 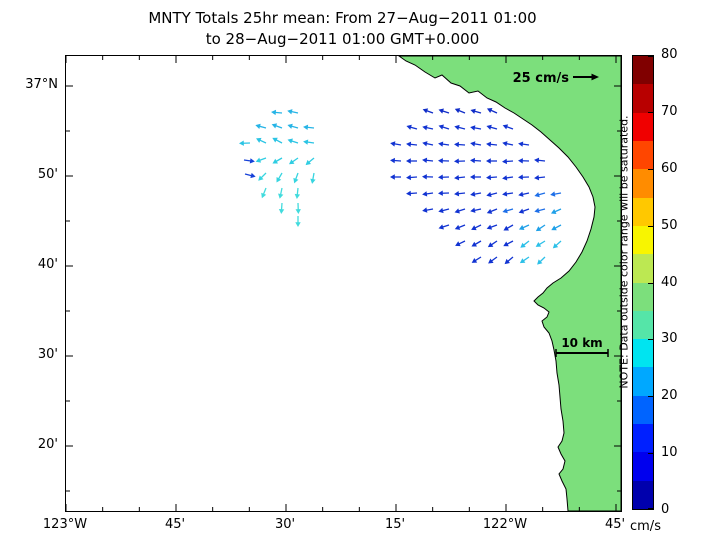 I want to click on x-tick-label: 45', so click(x=175, y=524).